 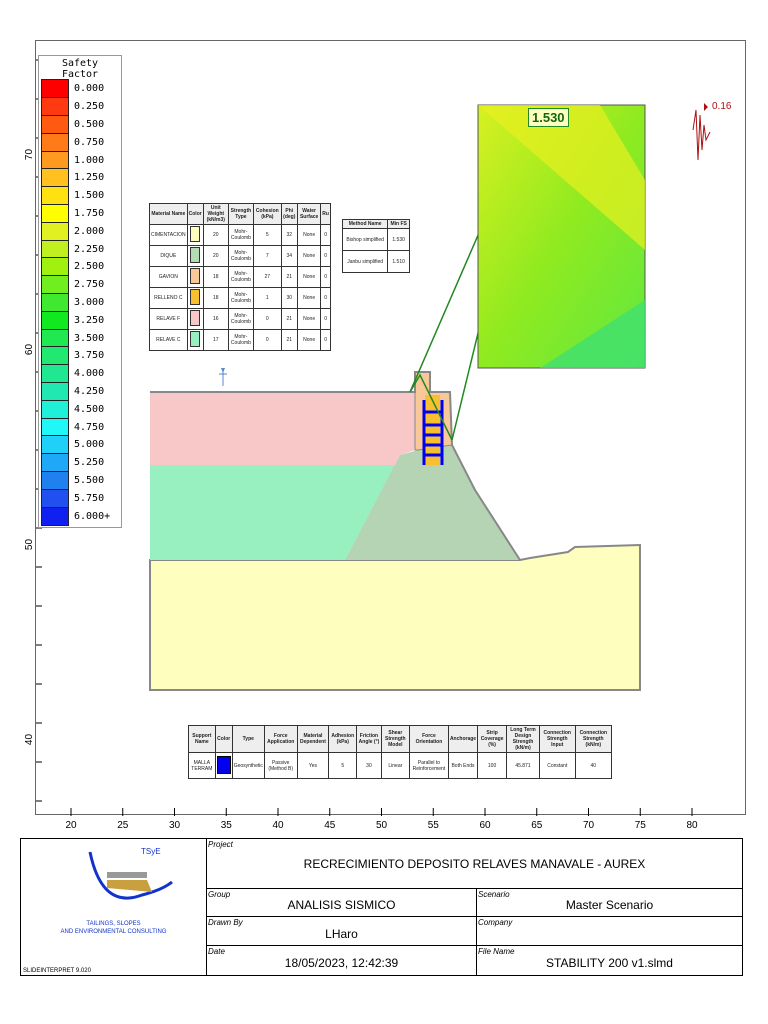 I want to click on cell-uw: 16, so click(x=215, y=319).